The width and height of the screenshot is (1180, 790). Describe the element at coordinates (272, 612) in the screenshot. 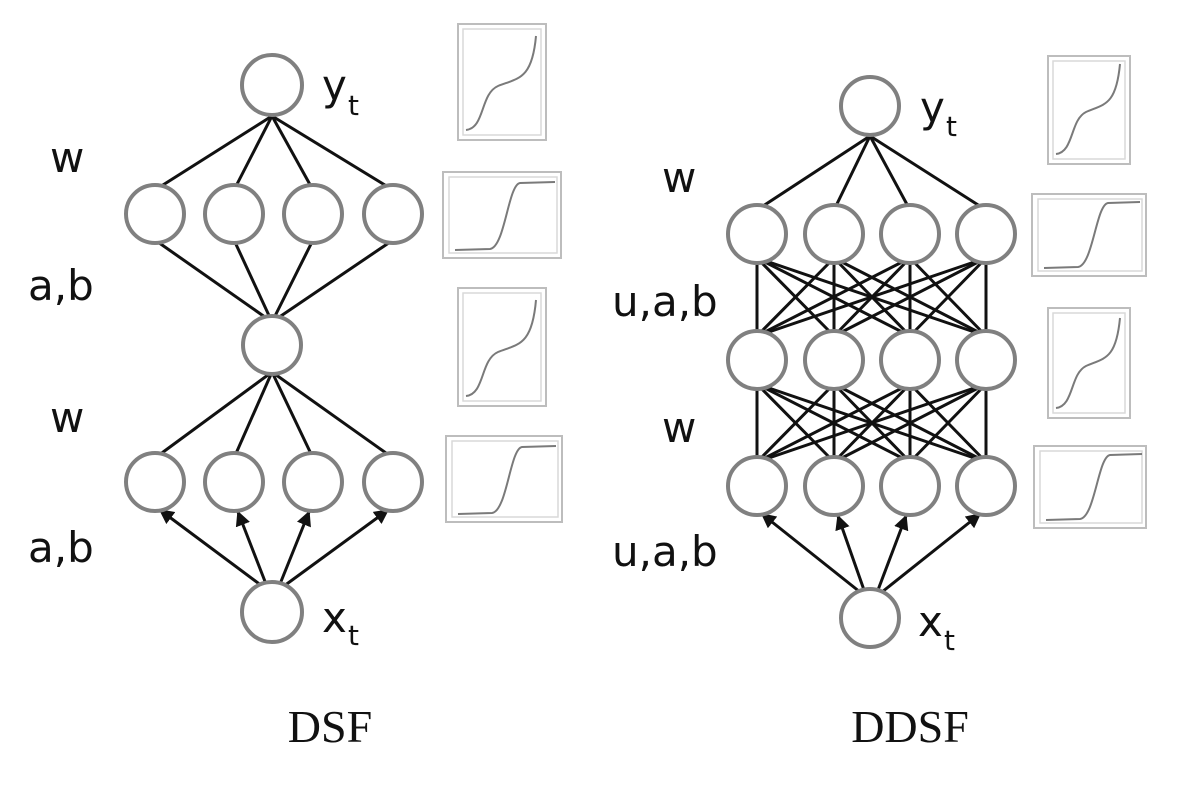

I see `dsf-input-node` at that location.